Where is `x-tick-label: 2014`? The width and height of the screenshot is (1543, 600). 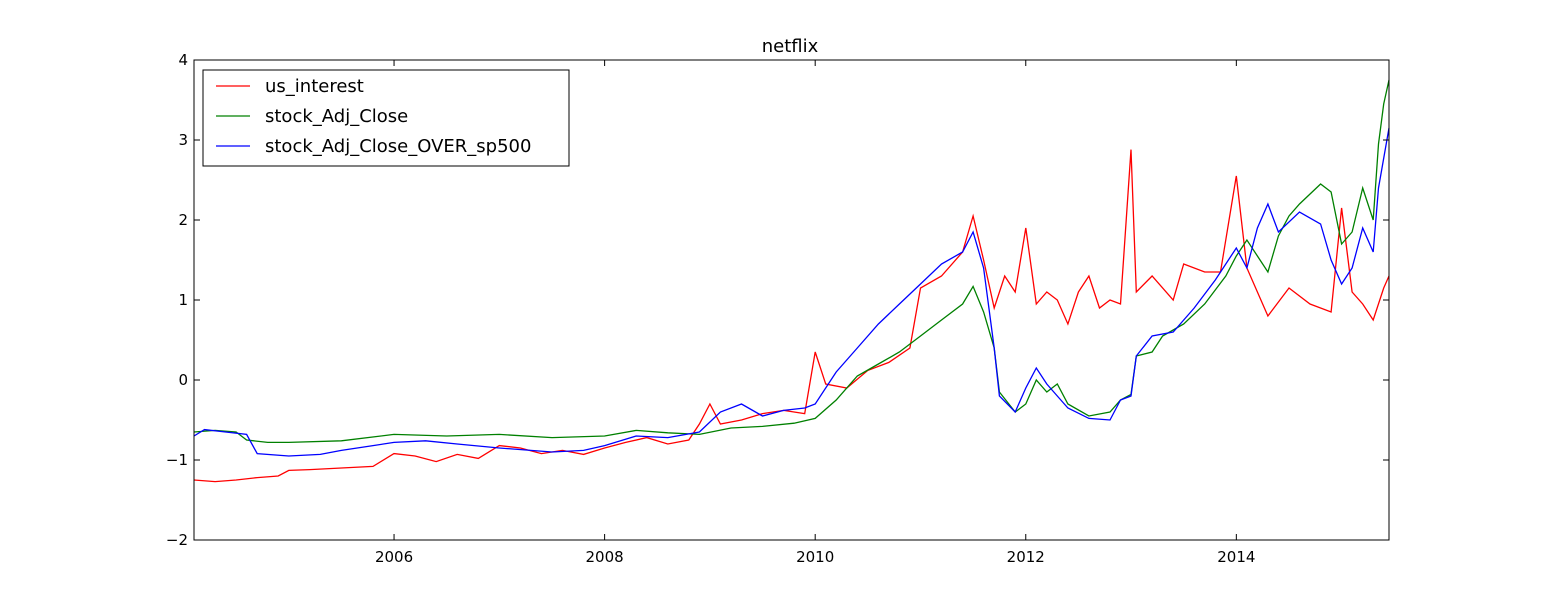 x-tick-label: 2014 is located at coordinates (1236, 557).